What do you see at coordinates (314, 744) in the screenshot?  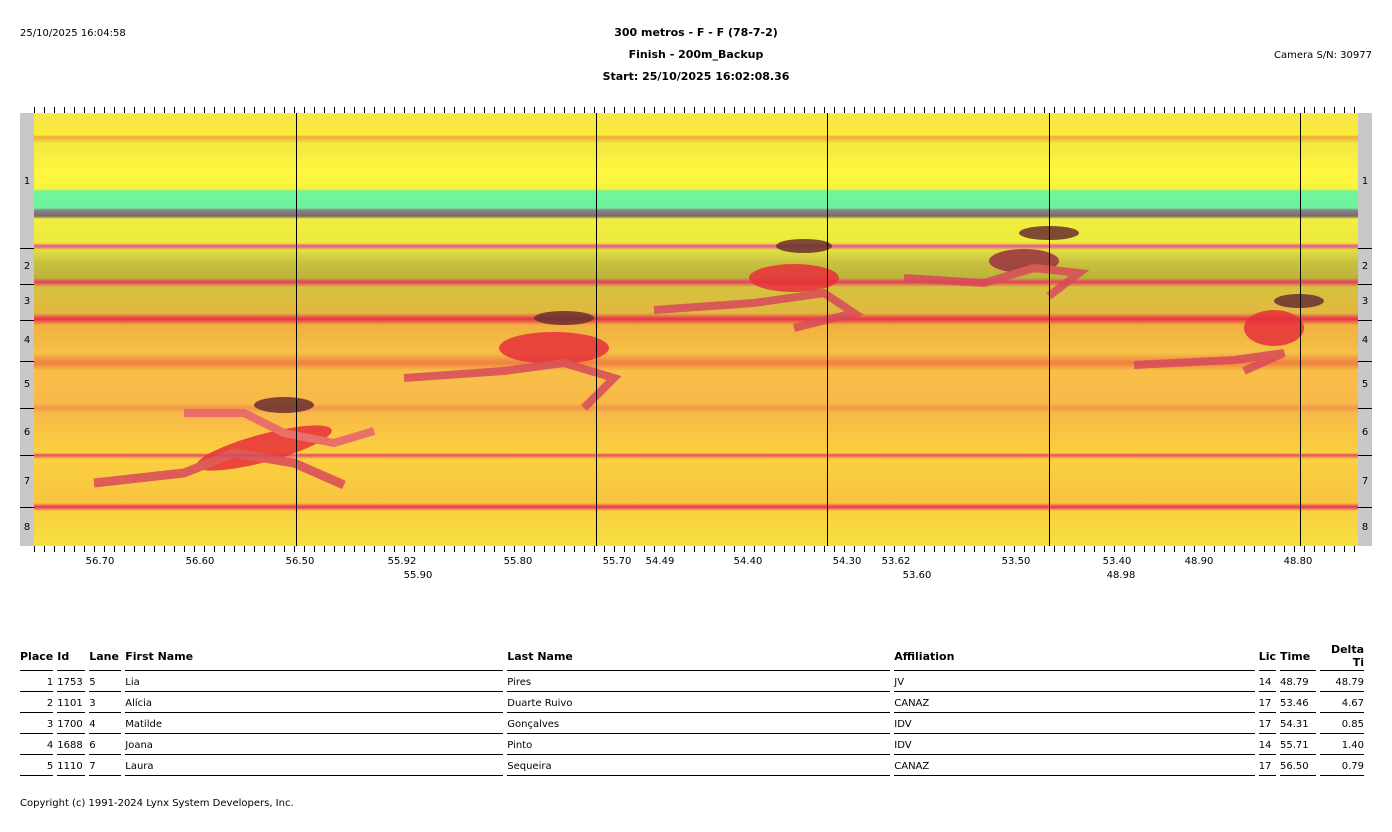 I see `cell-first: Joana` at bounding box center [314, 744].